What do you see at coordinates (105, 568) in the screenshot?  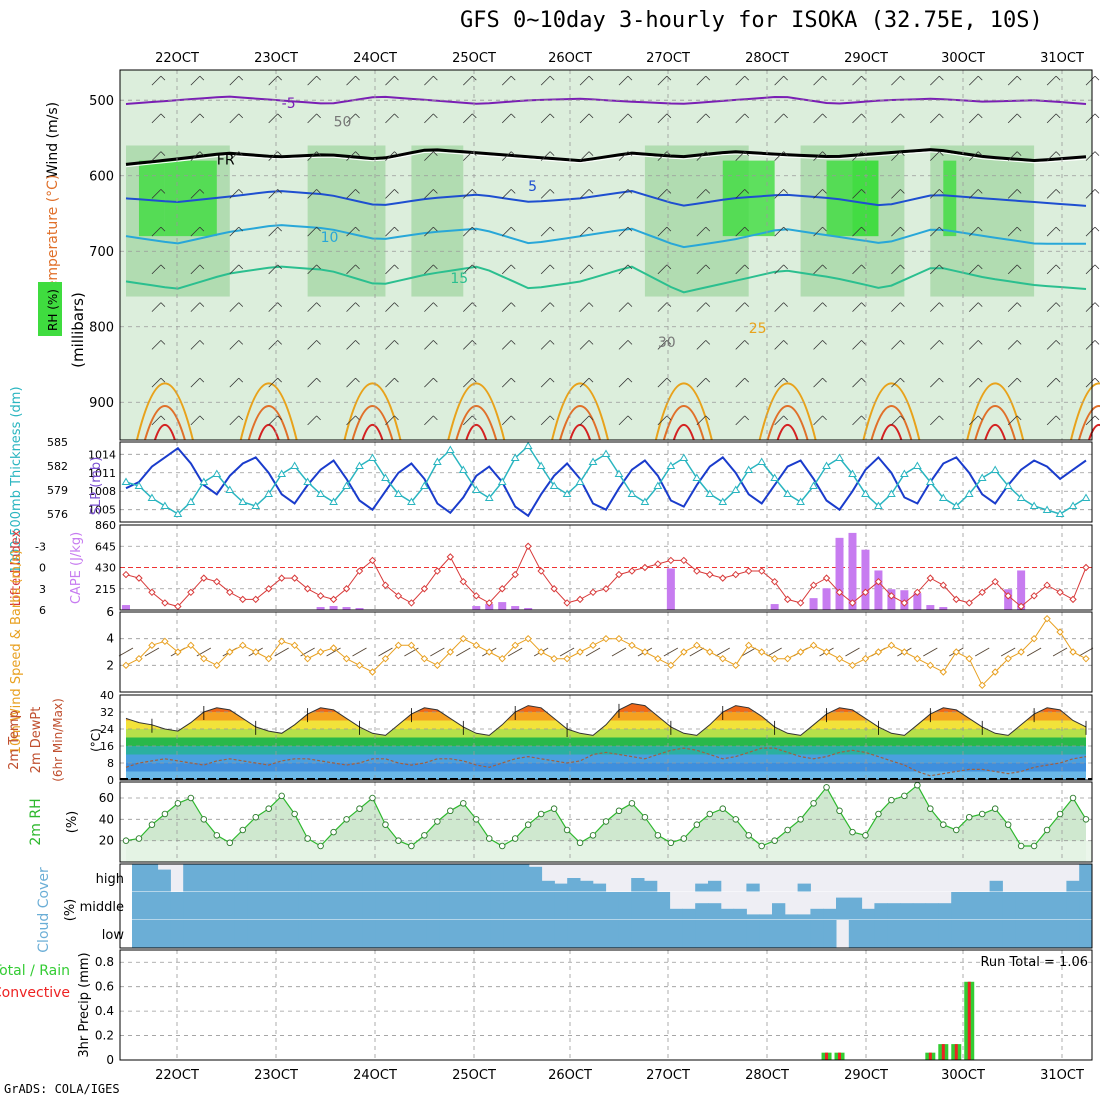 I see `y-tick-label-cape: 430` at bounding box center [105, 568].